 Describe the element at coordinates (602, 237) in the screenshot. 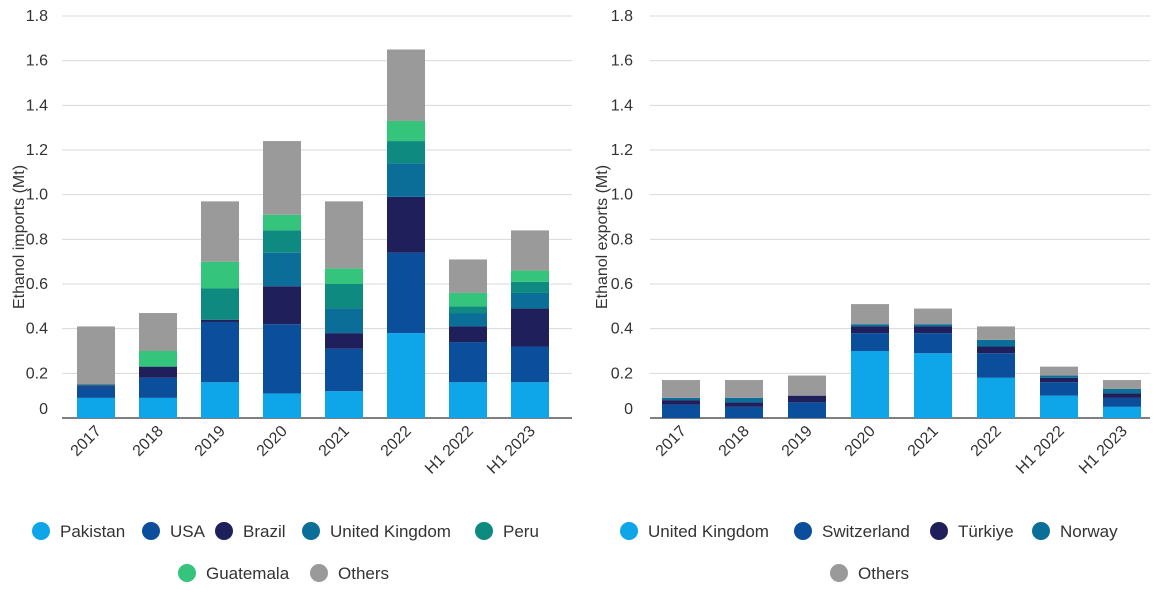

I see `y-axis-label: Ethanol exports (Mt)` at that location.